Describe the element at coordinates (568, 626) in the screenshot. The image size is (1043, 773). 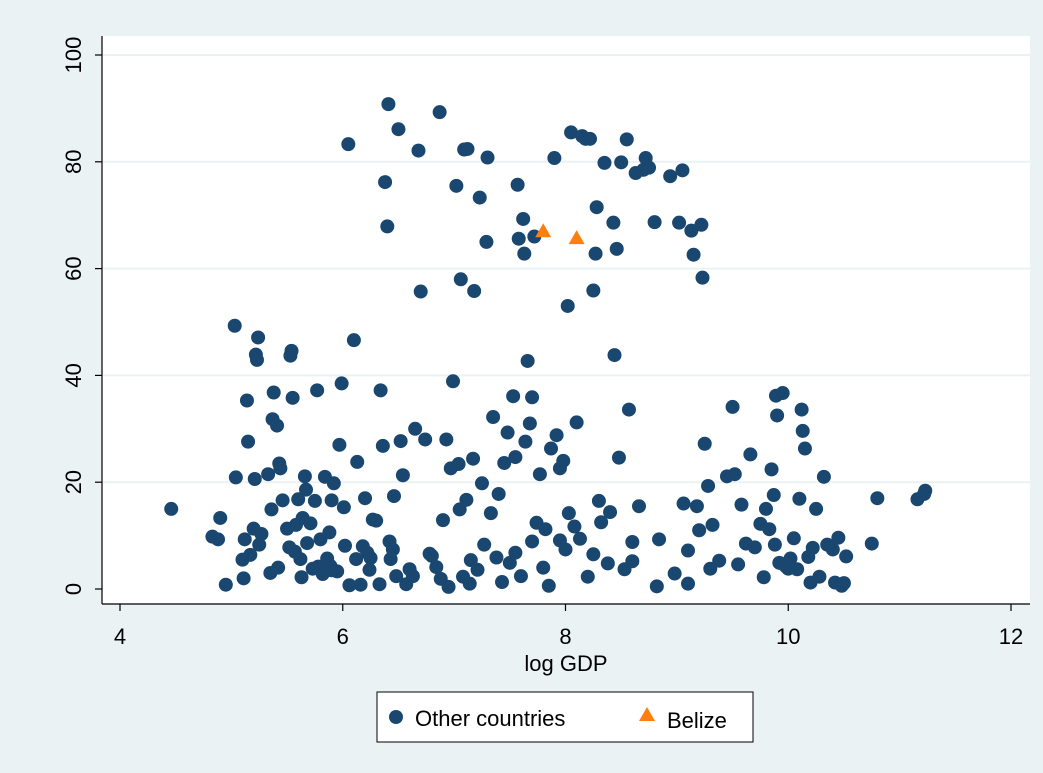
I see `x-ticks: 4 6 8 10 12` at that location.